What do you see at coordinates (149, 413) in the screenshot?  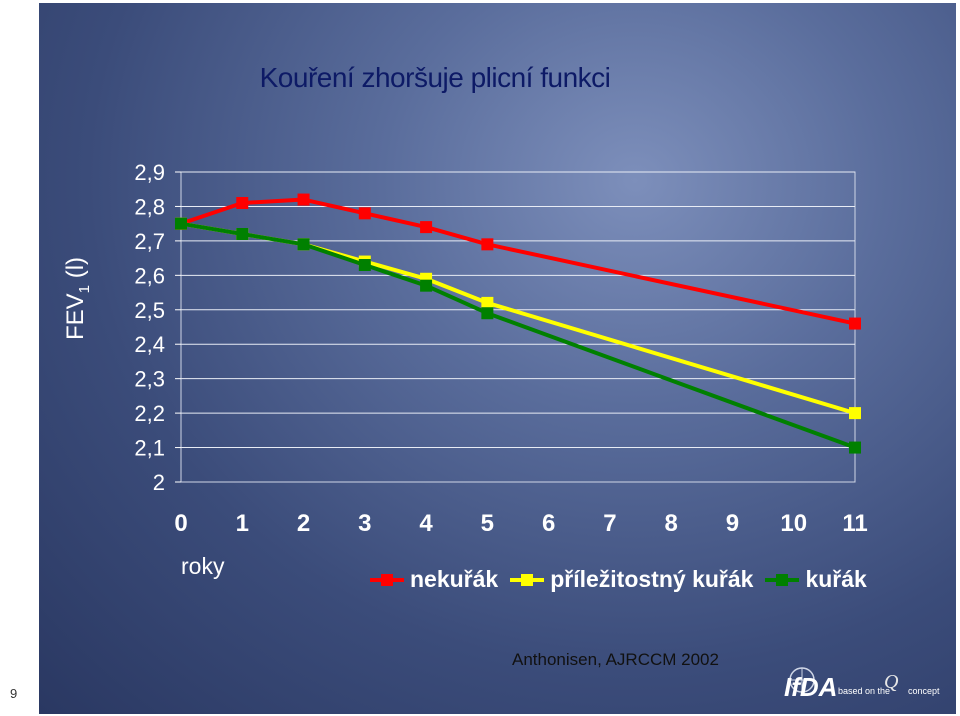 I see `y-tick-label: 2,2` at bounding box center [149, 413].